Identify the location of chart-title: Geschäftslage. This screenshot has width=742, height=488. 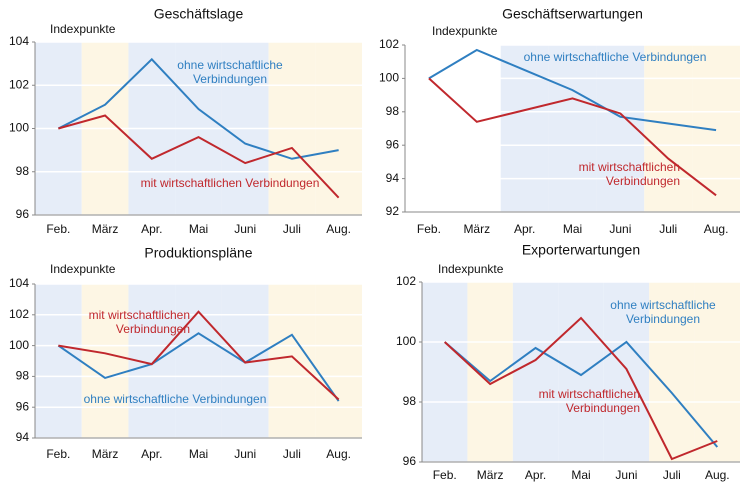
(199, 14).